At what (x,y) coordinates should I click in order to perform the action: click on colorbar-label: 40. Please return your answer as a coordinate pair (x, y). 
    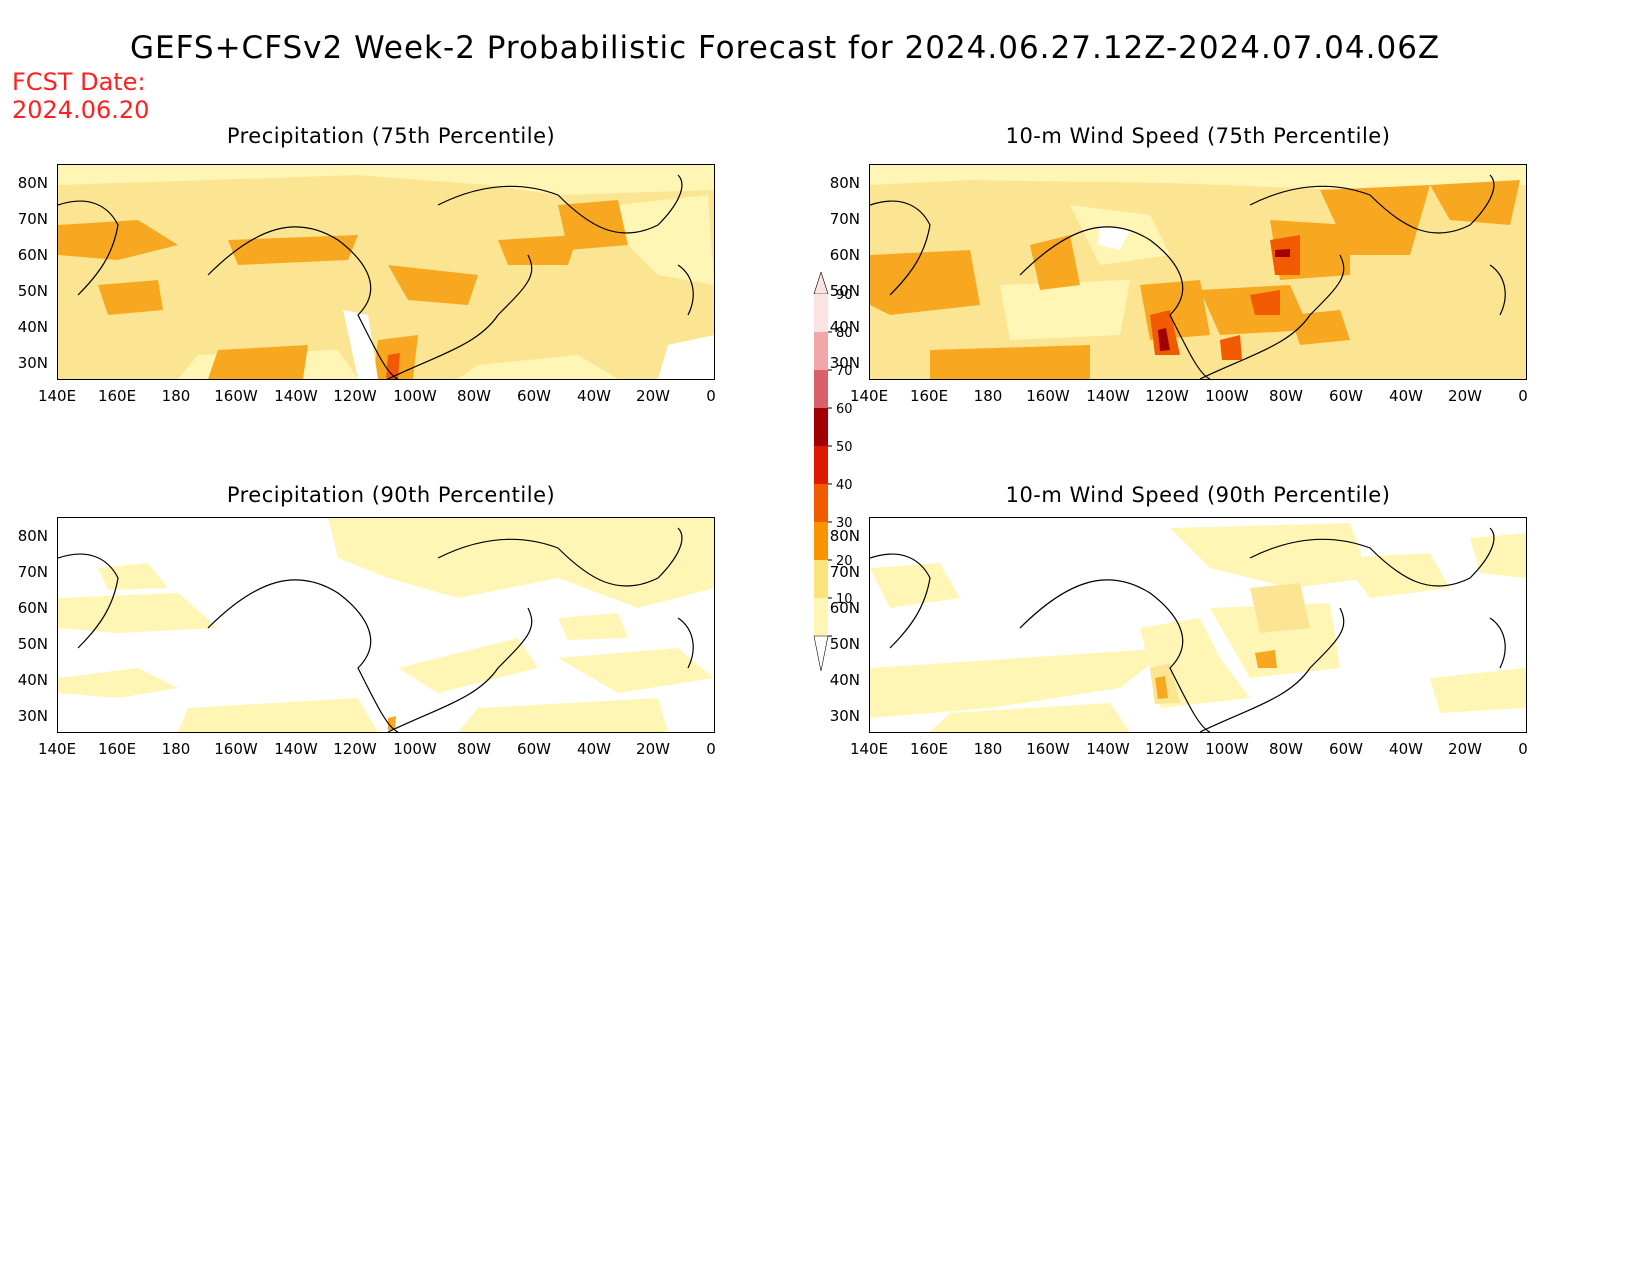
    Looking at the image, I should click on (844, 485).